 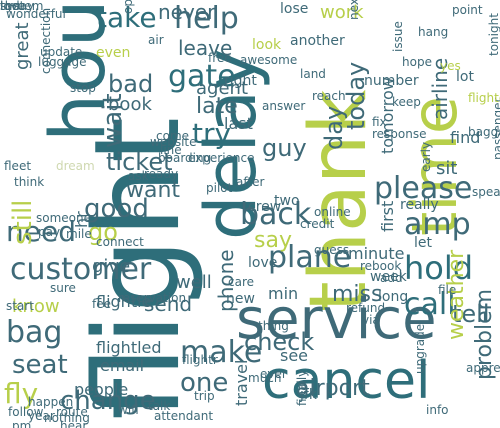 I want to click on word-land: land, so click(x=313, y=74).